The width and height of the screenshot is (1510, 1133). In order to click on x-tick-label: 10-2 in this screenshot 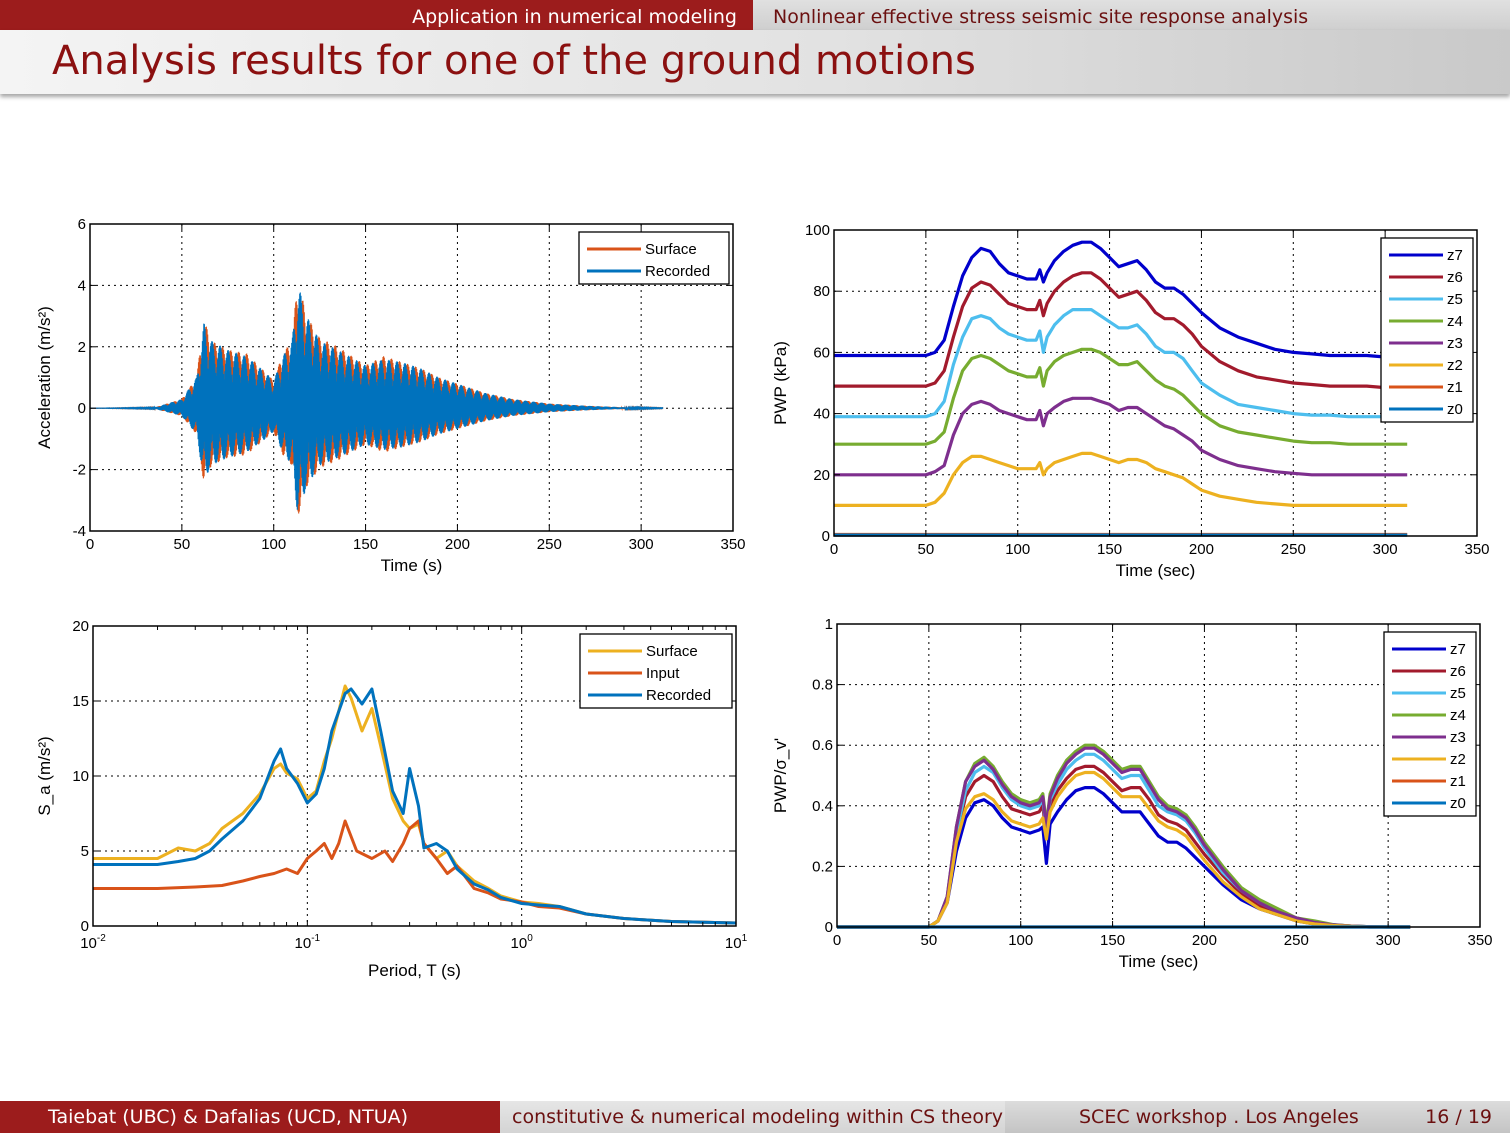, I will do `click(93, 942)`.